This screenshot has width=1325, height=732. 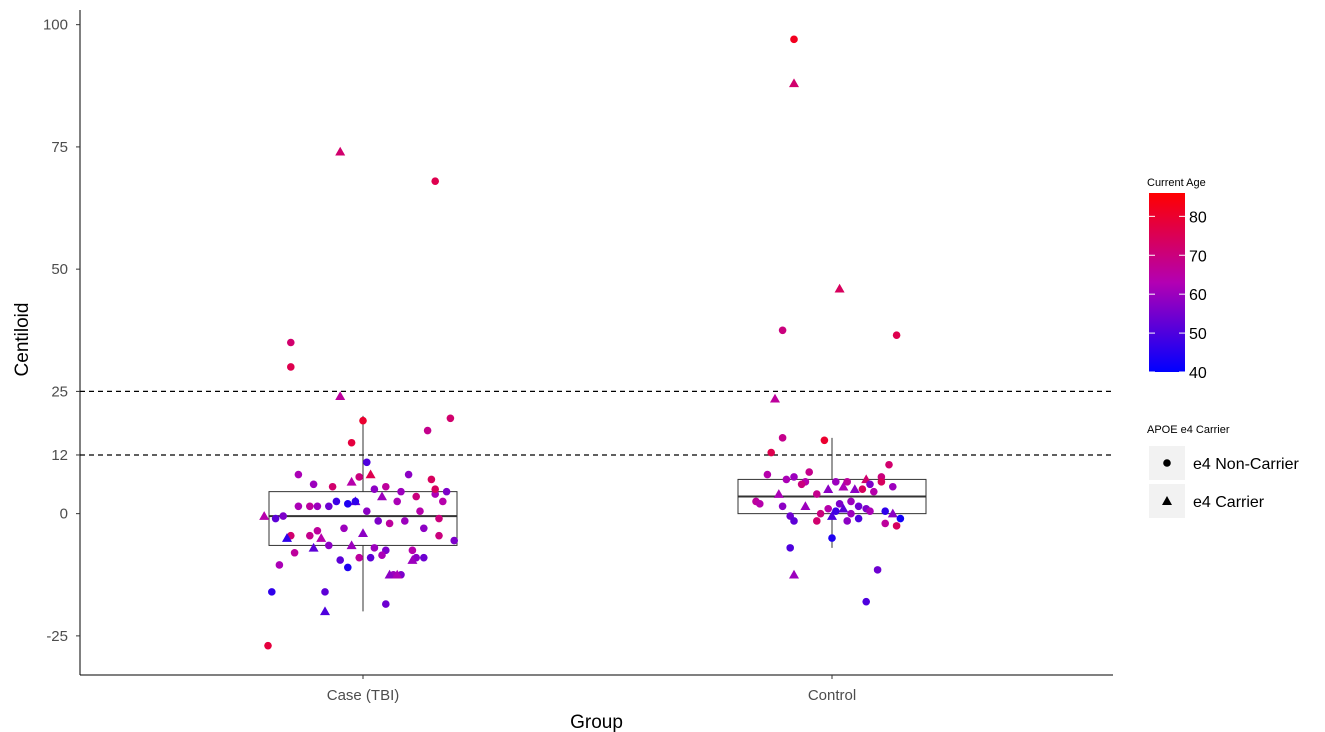 I want to click on colorbar-tick-label: 50, so click(x=1198, y=334).